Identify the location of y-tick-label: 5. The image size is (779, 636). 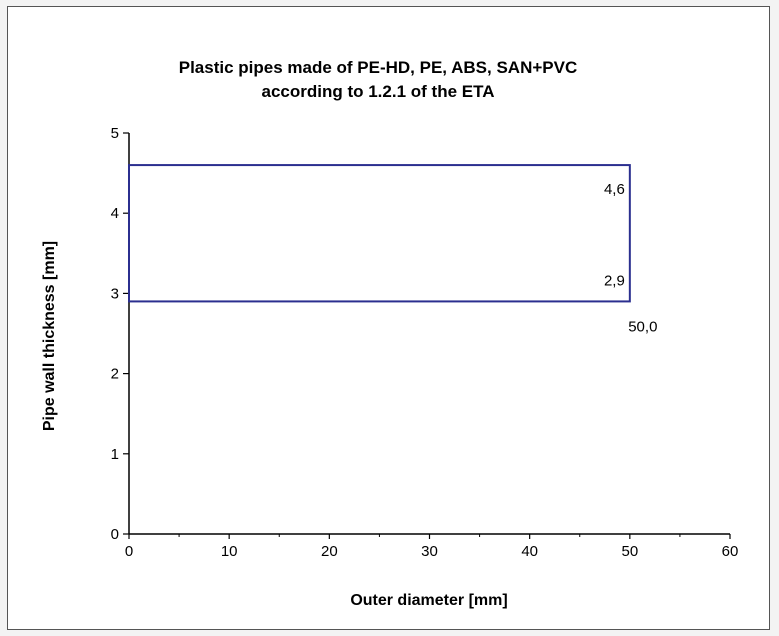
(115, 133).